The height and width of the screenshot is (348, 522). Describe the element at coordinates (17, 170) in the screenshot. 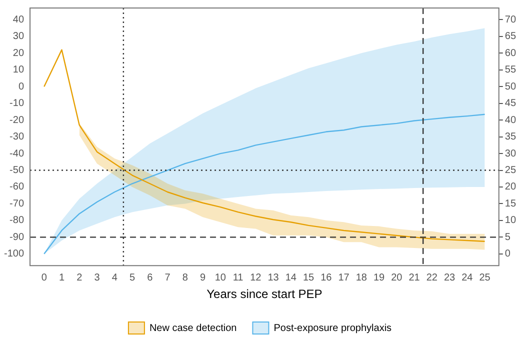

I see `y-tick-label: -50` at that location.